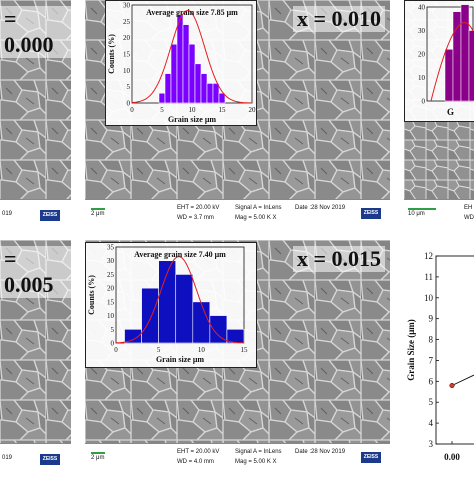 The image size is (474, 479). I want to click on y-tick-label: 40, so click(422, 8).